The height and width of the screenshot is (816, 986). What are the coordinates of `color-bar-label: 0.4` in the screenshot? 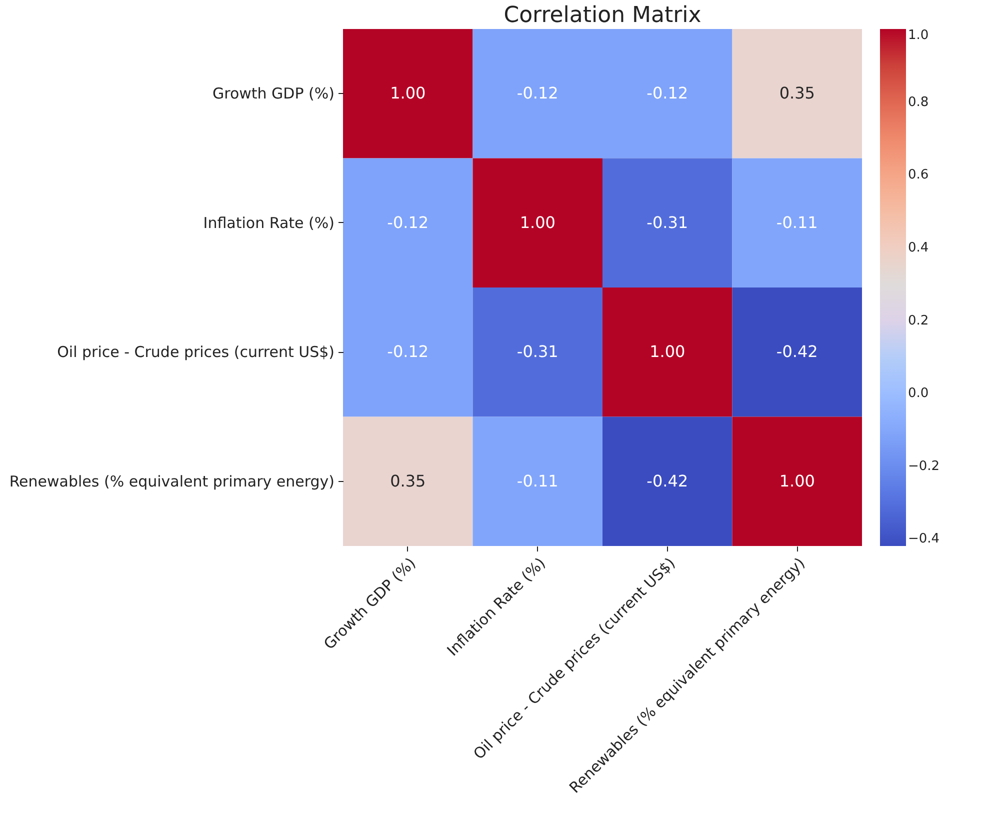 It's located at (918, 248).